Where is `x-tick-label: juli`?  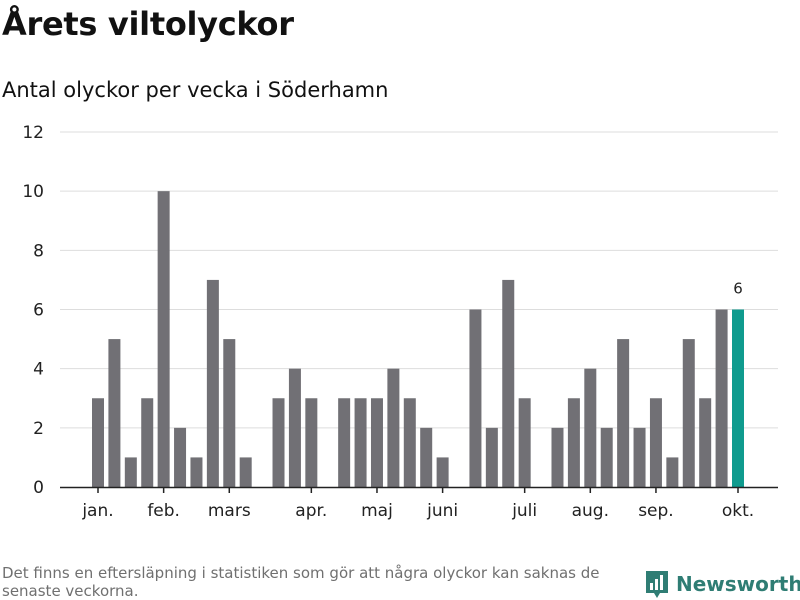
x-tick-label: juli is located at coordinates (524, 511).